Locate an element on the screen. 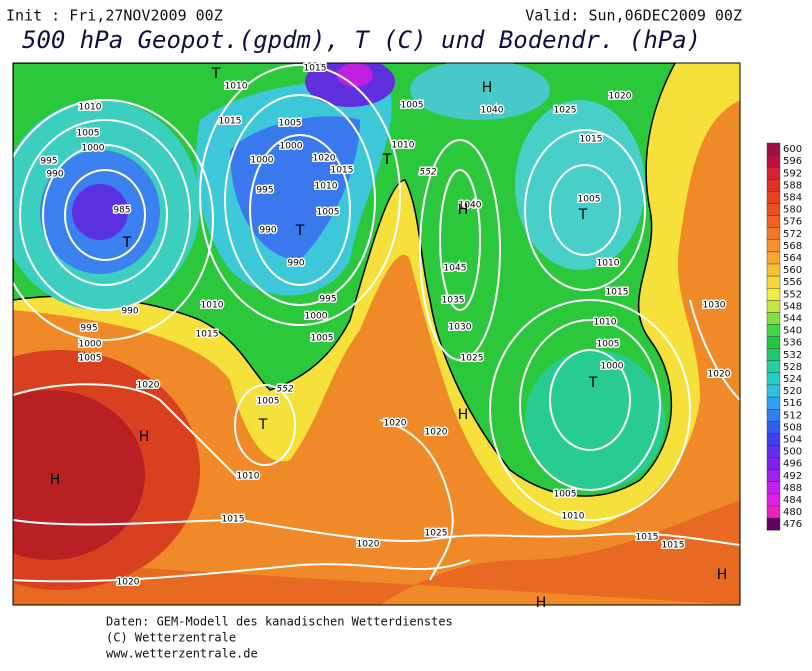  legend-label: 524 is located at coordinates (792, 379).